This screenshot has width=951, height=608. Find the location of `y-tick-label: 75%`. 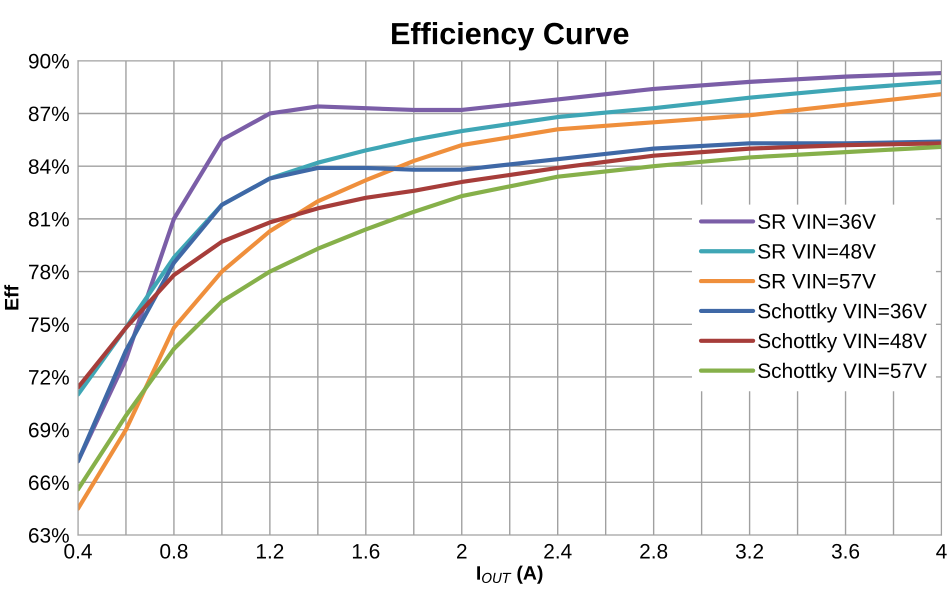

y-tick-label: 75% is located at coordinates (49, 324).